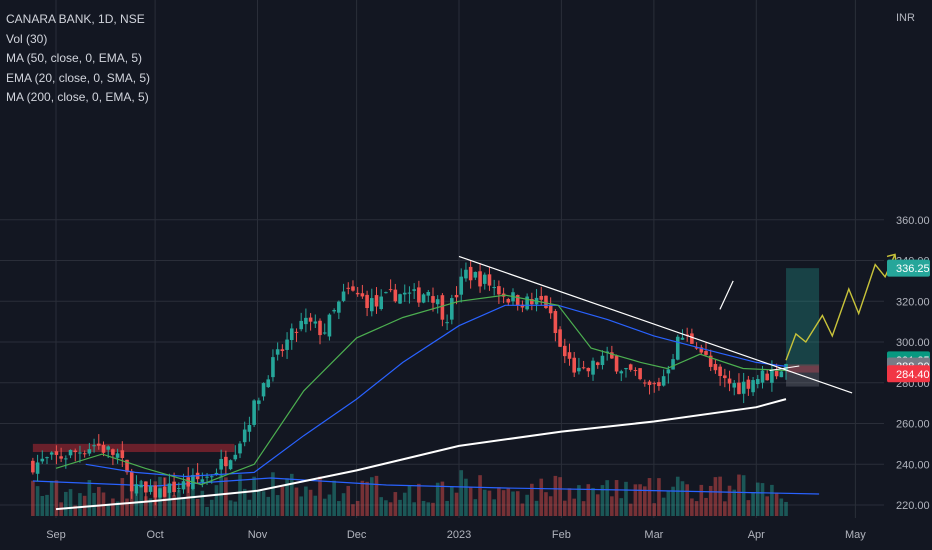 Image resolution: width=932 pixels, height=550 pixels. What do you see at coordinates (74, 58) in the screenshot?
I see `legend-ma50: MA (50, close, 0, EMA, 5)` at bounding box center [74, 58].